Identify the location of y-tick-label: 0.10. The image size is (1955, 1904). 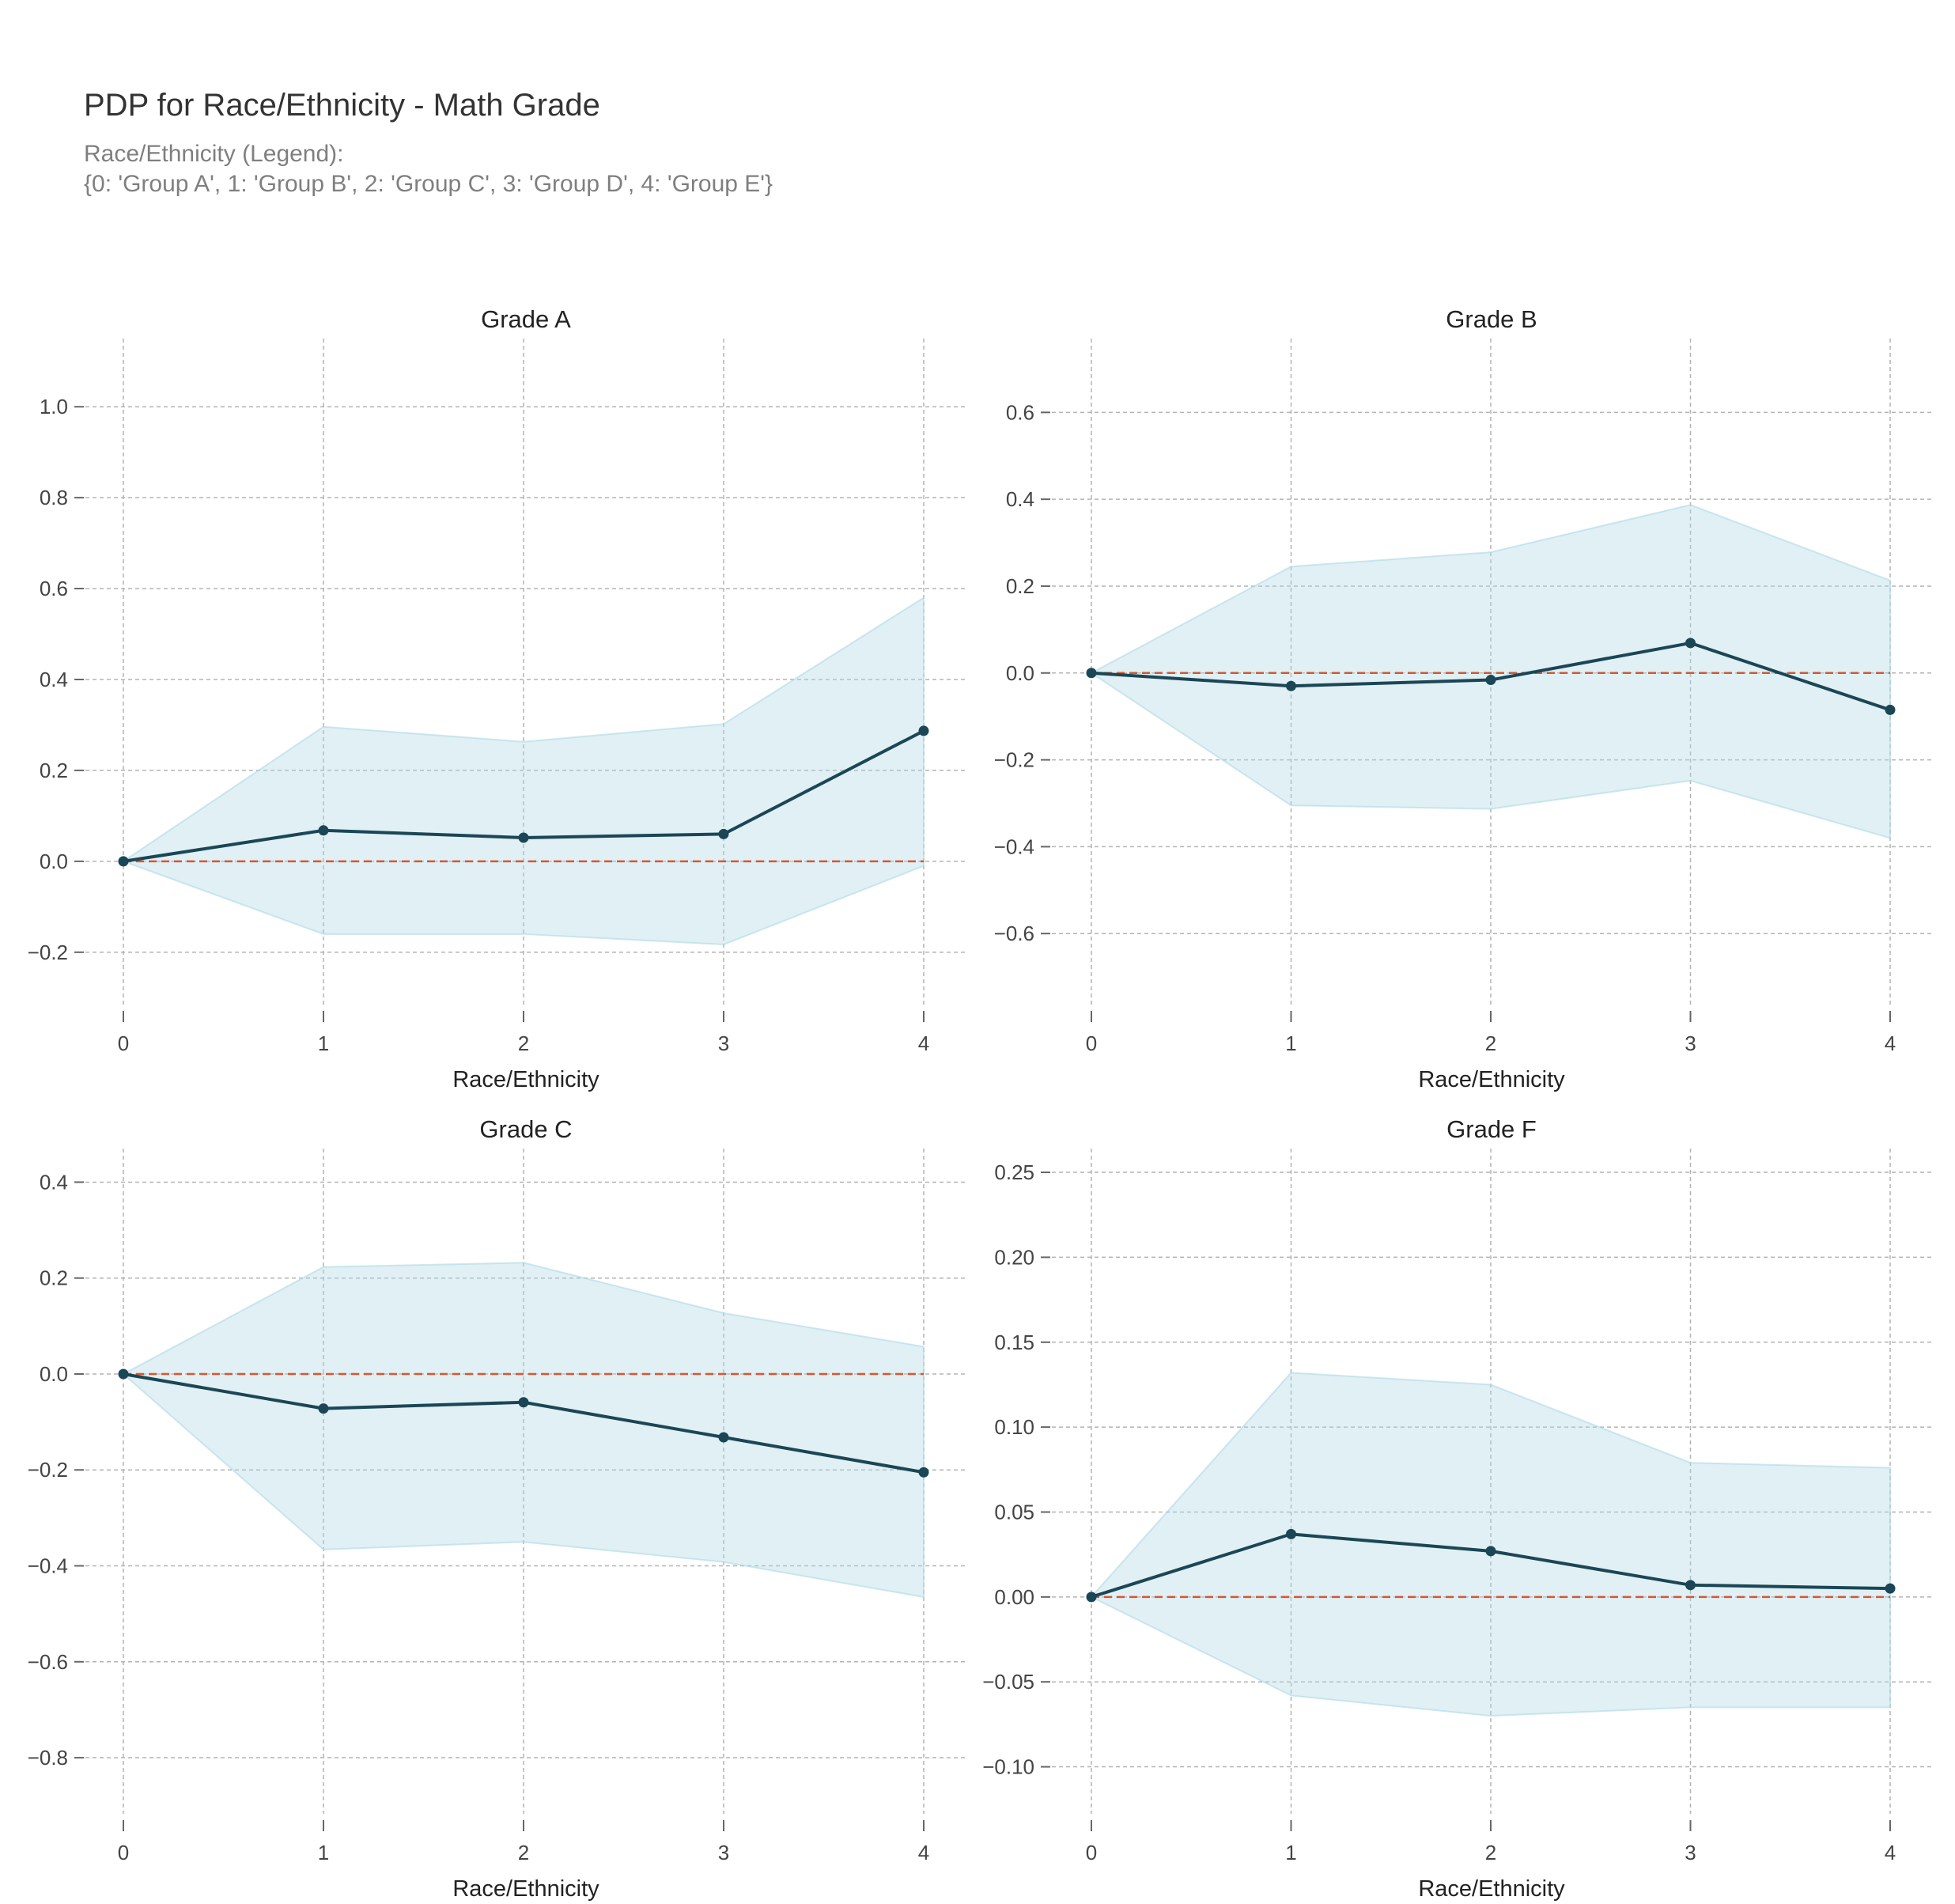
(1014, 1427).